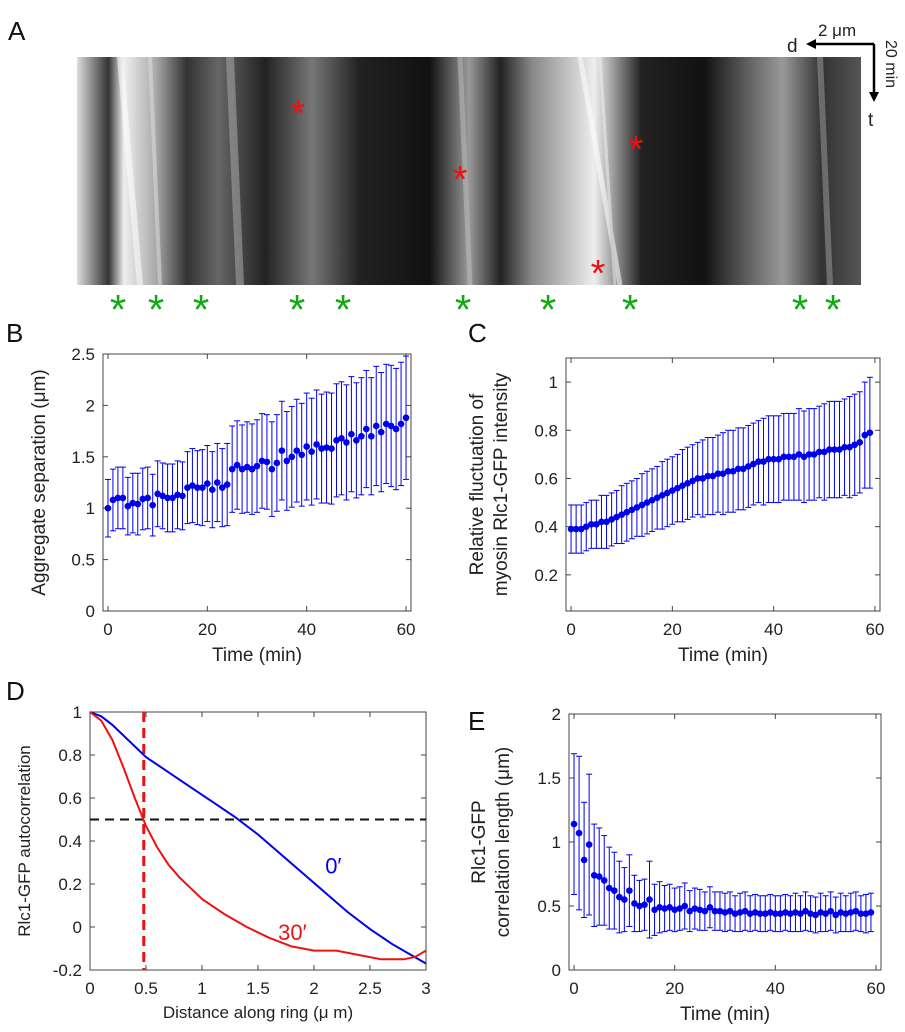  What do you see at coordinates (477, 333) in the screenshot?
I see `panel-letter: C` at bounding box center [477, 333].